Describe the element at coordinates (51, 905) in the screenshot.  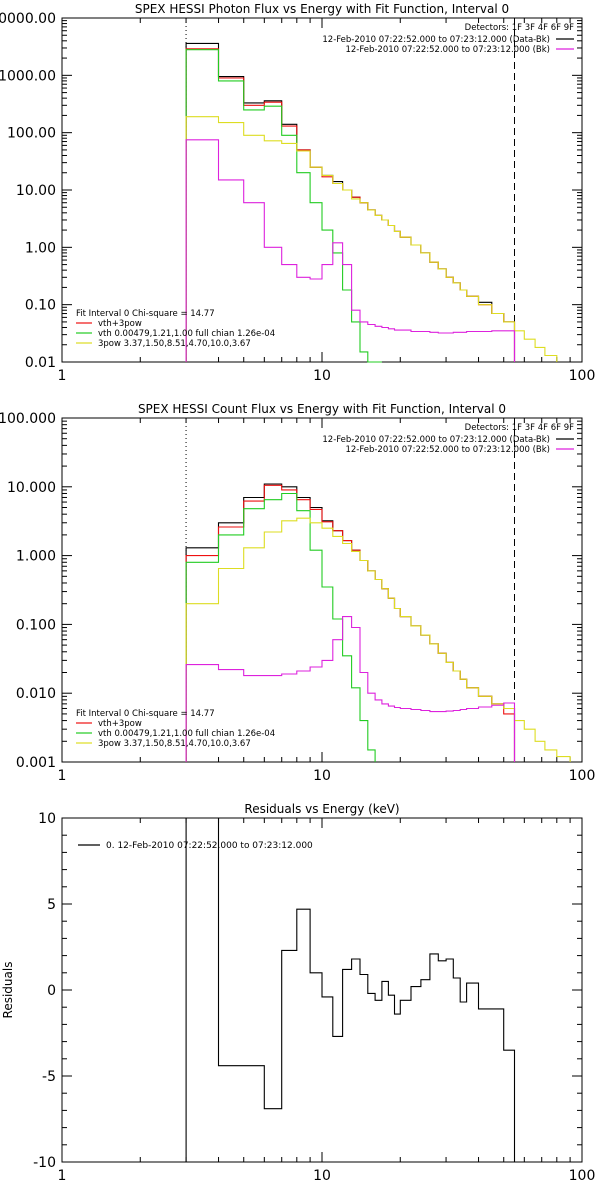
I see `y-tick-label: 5` at that location.